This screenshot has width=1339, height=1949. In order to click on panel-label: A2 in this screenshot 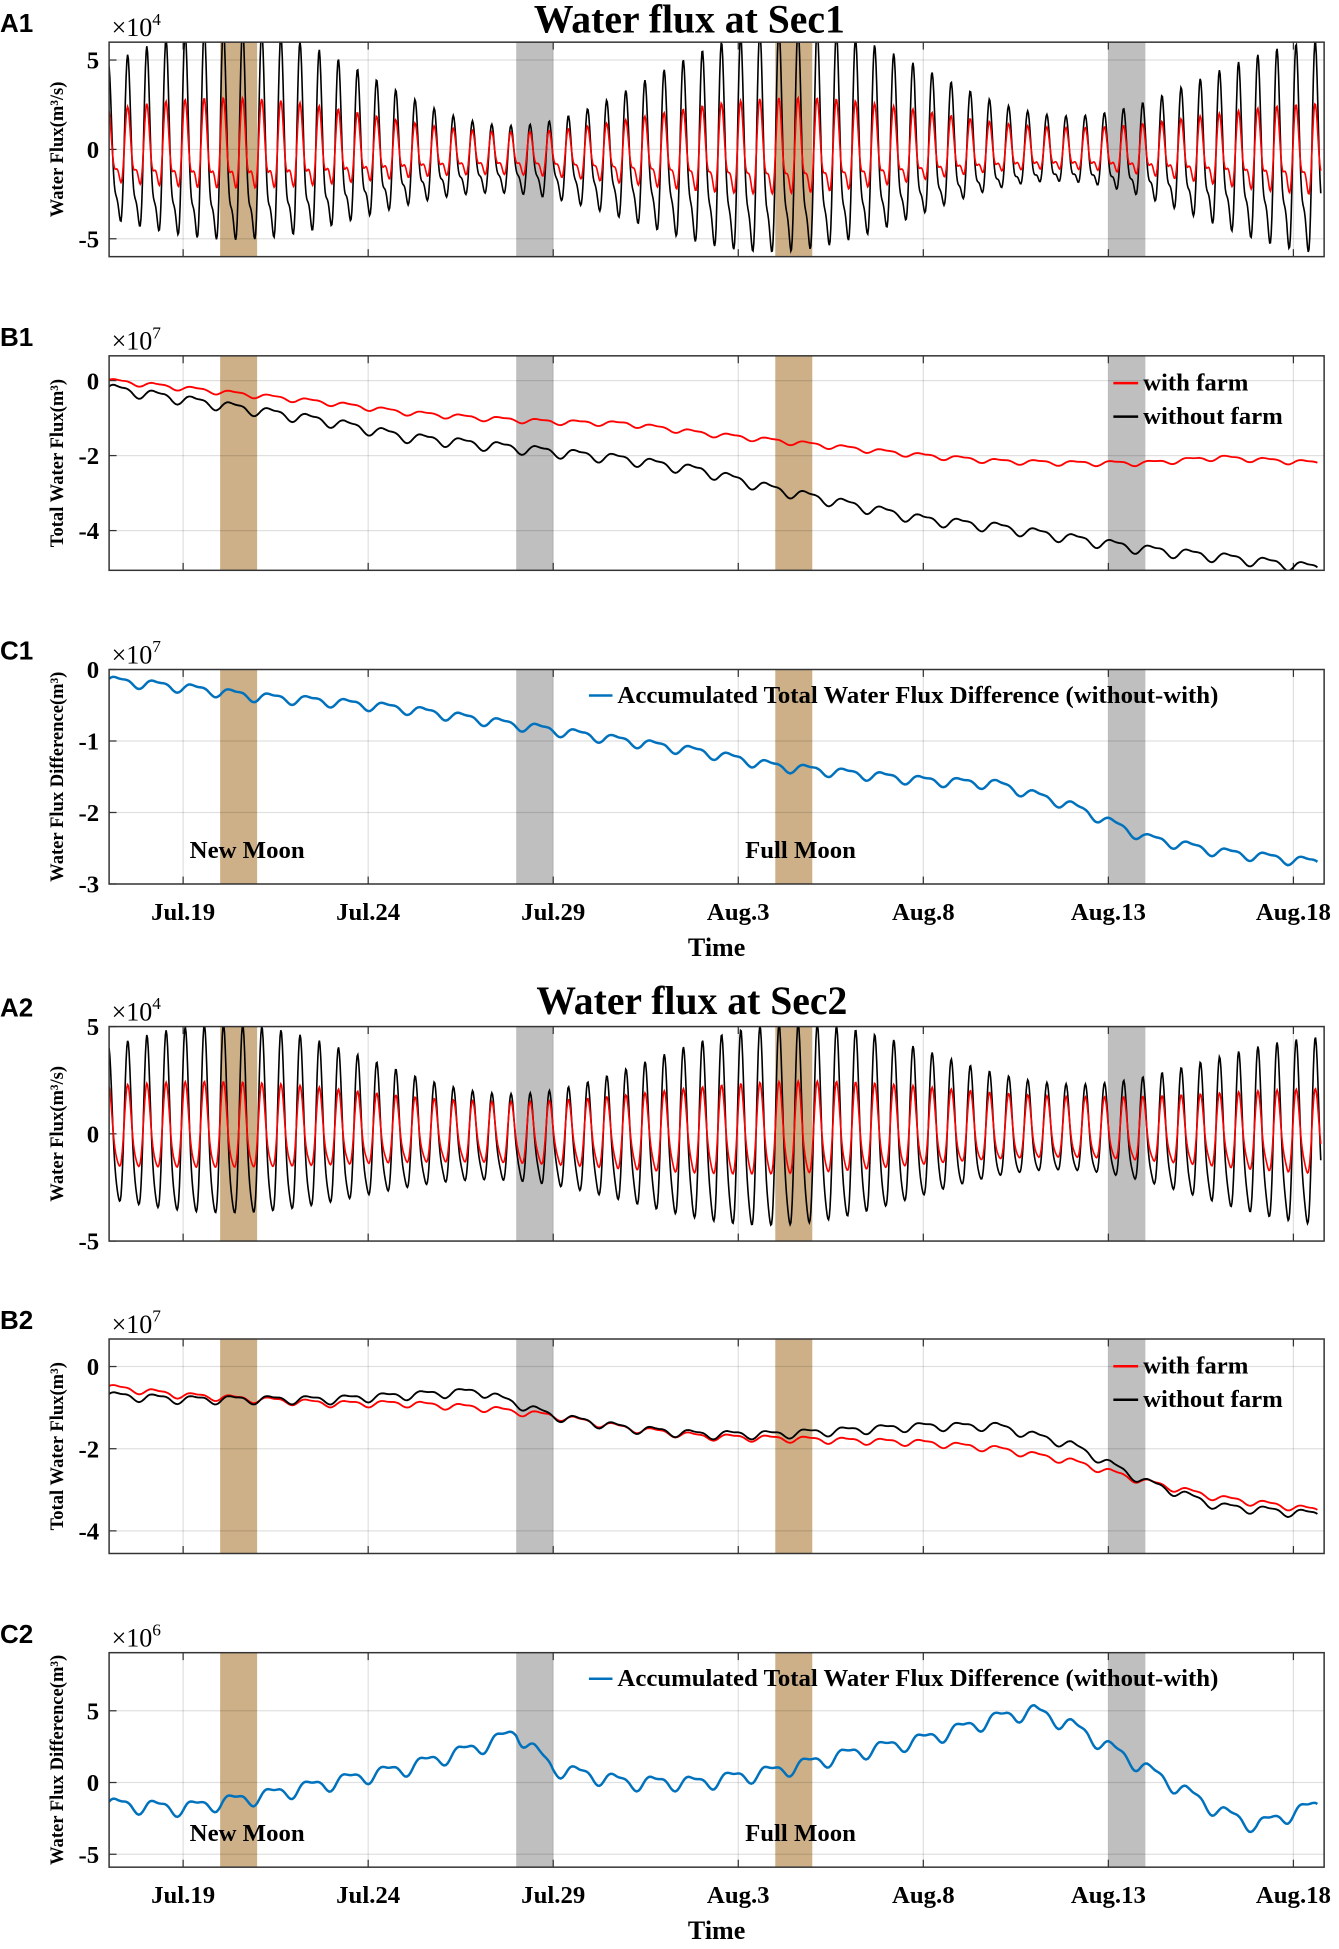, I will do `click(16, 1008)`.